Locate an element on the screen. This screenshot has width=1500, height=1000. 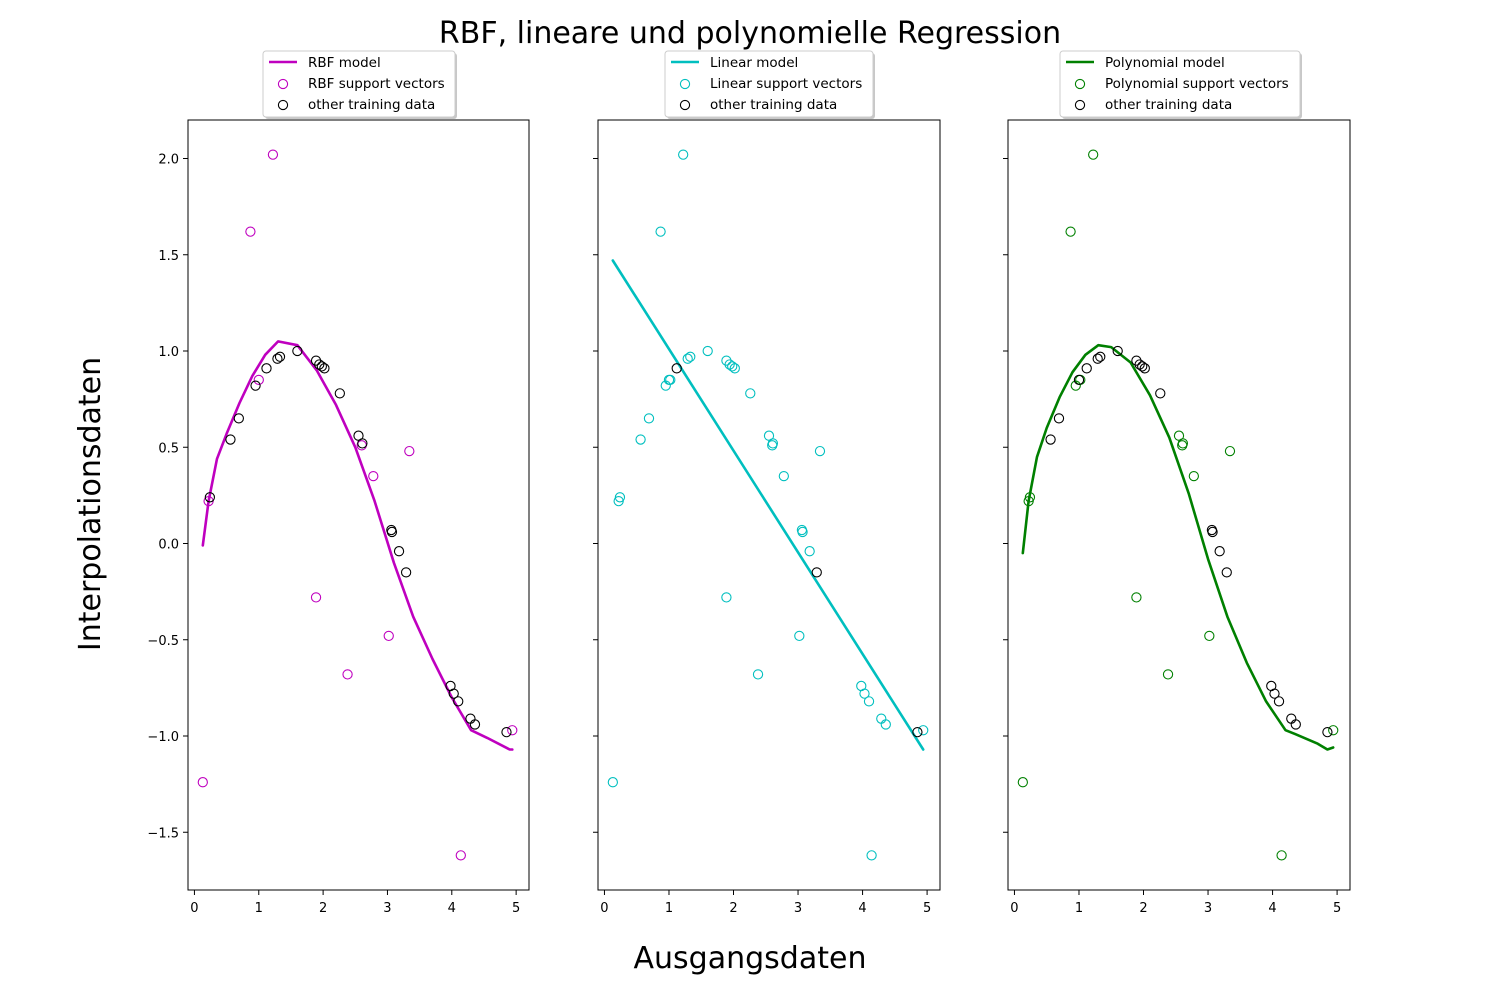
legend-entry-label: Linear model is located at coordinates (754, 63).